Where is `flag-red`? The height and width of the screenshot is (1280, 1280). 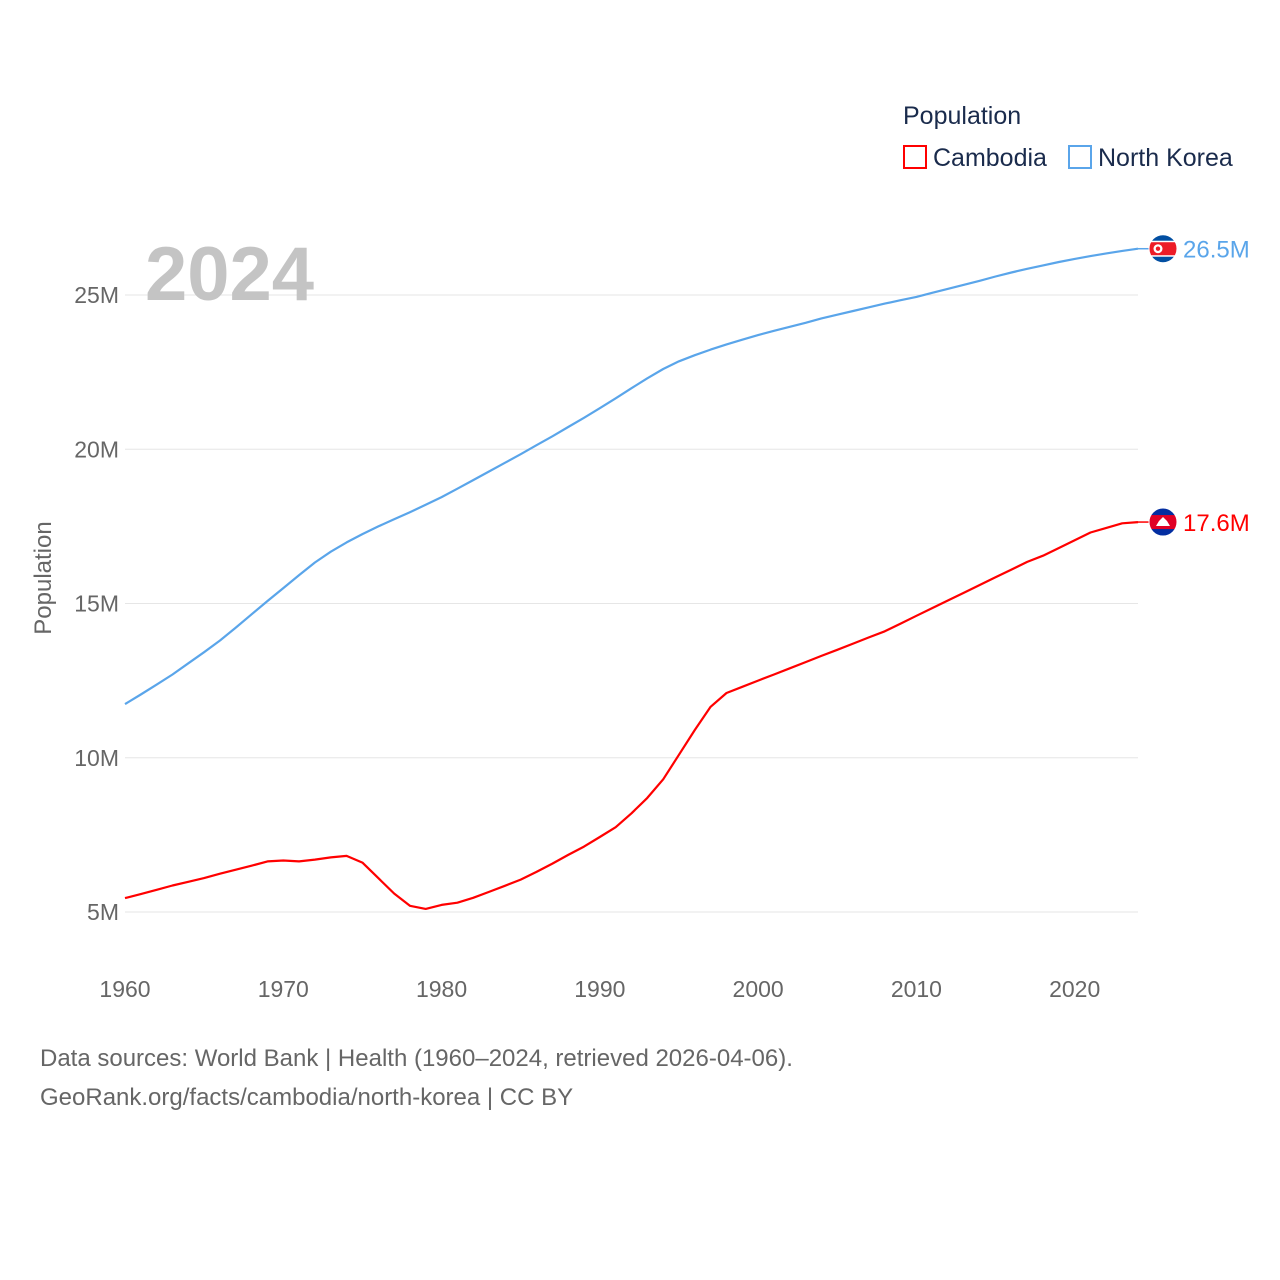 flag-red is located at coordinates (1163, 249).